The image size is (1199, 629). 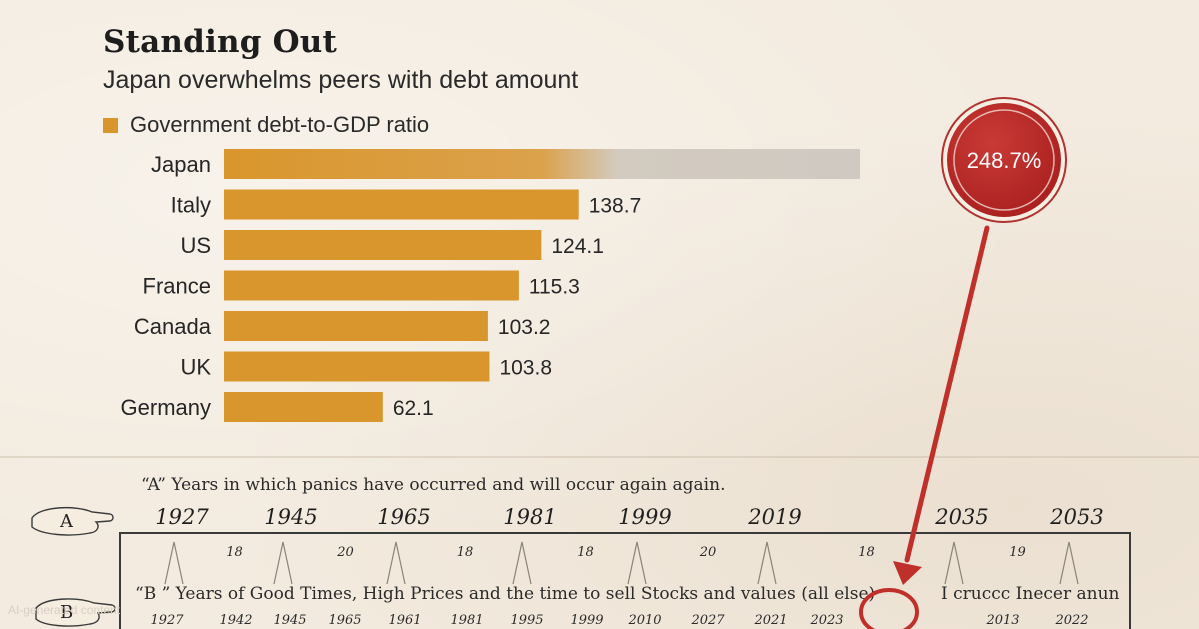 I want to click on category-label: Germany, so click(x=166, y=407).